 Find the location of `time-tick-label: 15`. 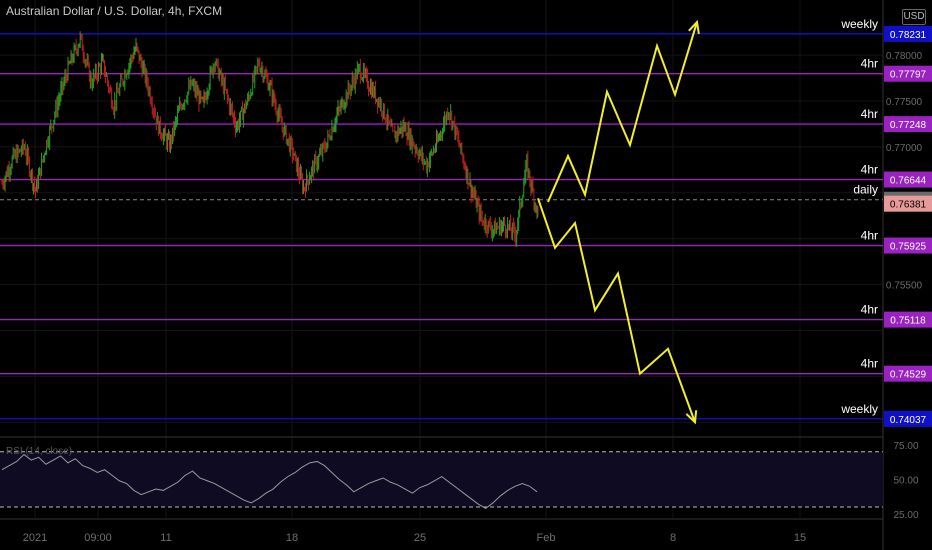

time-tick-label: 15 is located at coordinates (800, 538).